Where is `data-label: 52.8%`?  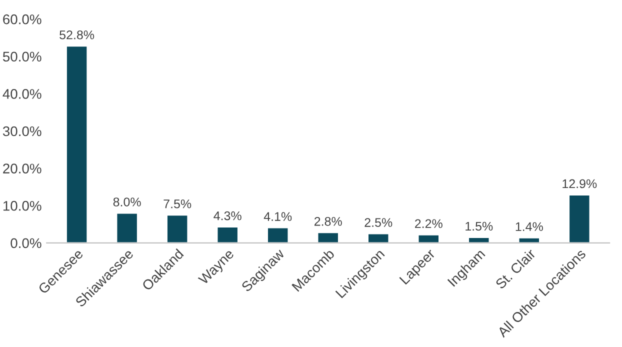 data-label: 52.8% is located at coordinates (77, 35).